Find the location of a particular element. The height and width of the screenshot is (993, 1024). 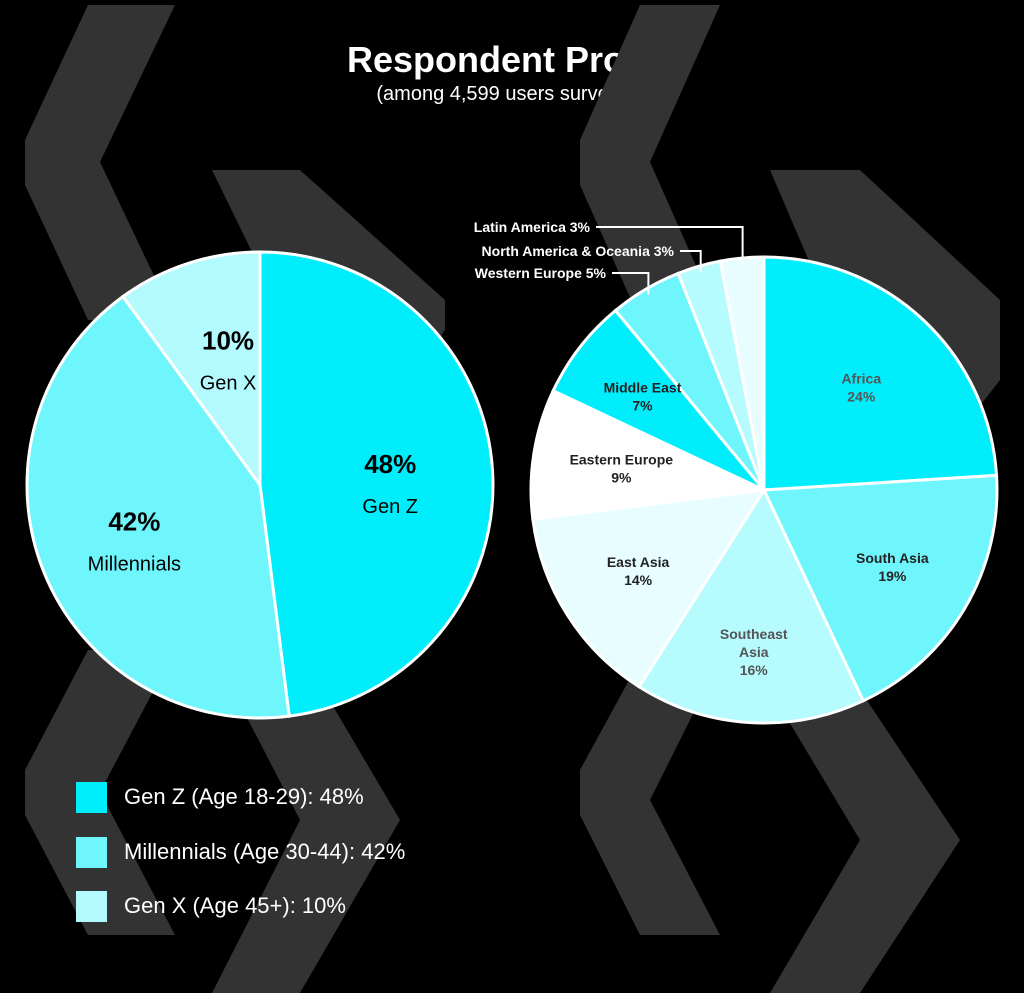

pie-slice-middle-east is located at coordinates (658, 400).